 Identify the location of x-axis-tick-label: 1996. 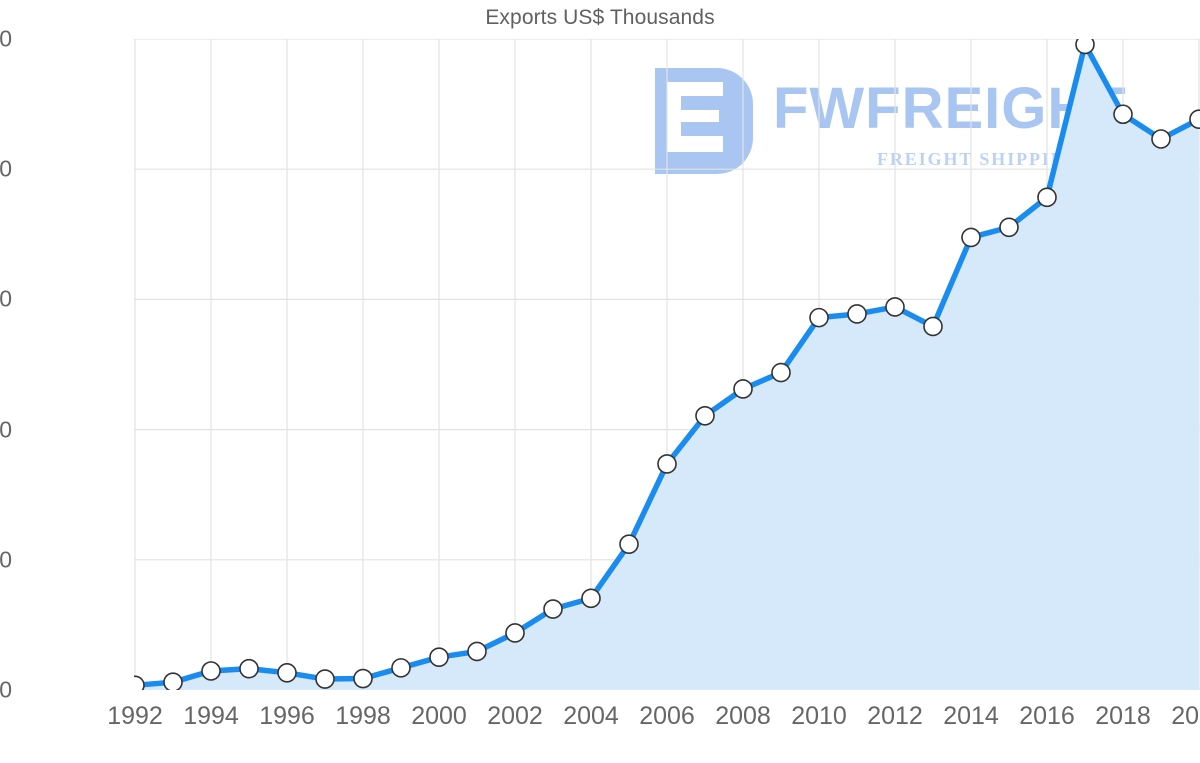
(287, 716).